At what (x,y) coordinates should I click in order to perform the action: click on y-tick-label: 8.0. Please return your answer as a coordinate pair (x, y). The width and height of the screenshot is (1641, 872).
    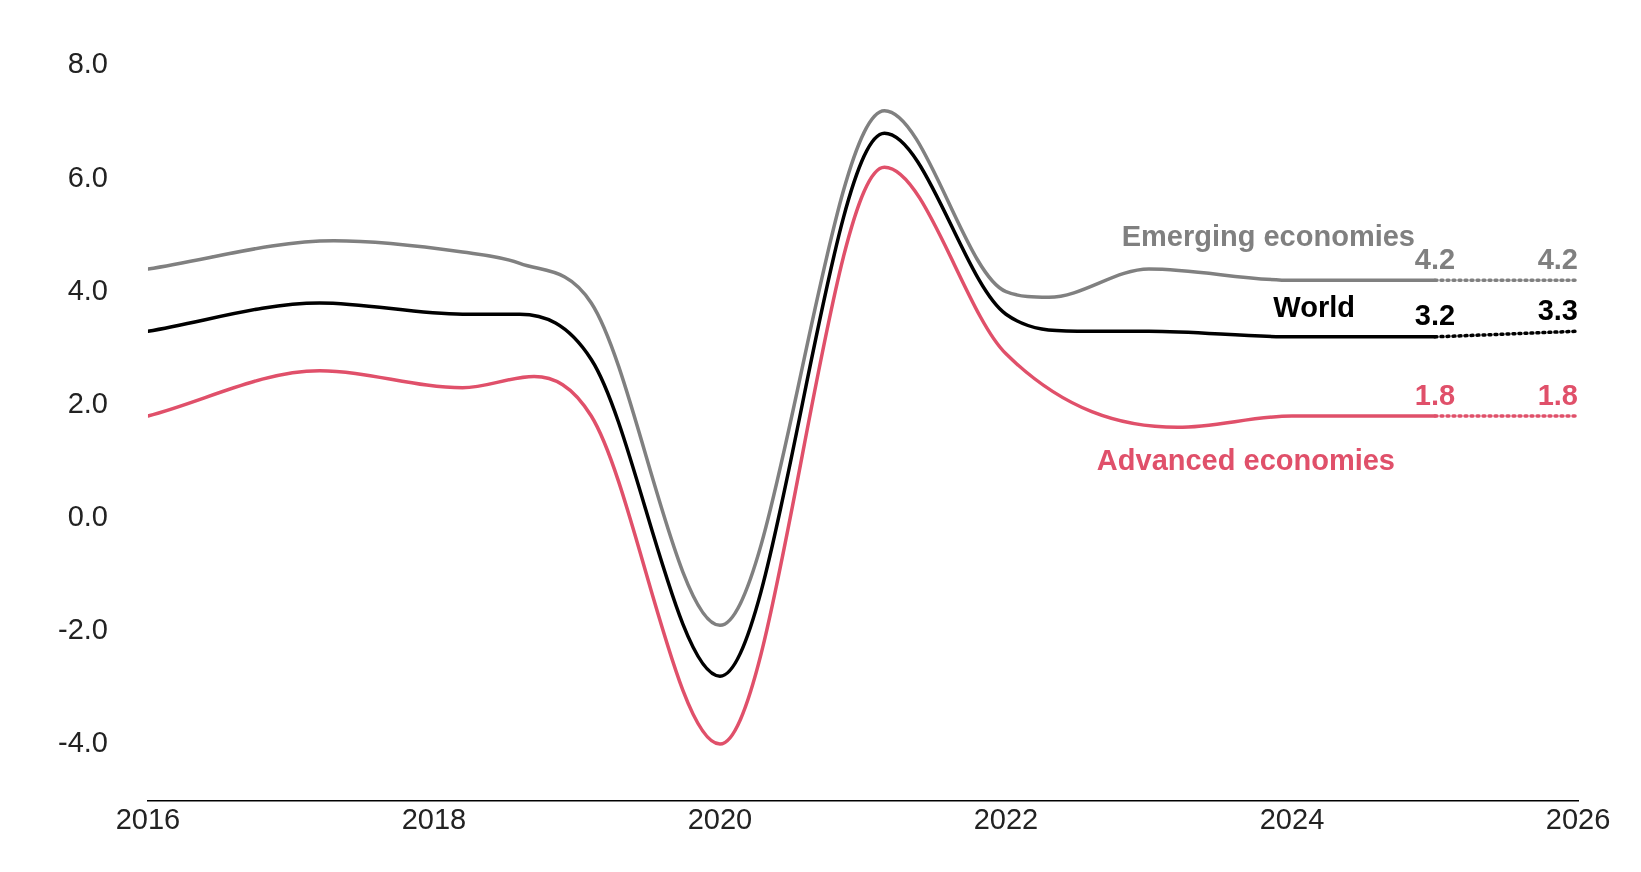
    Looking at the image, I should click on (87, 63).